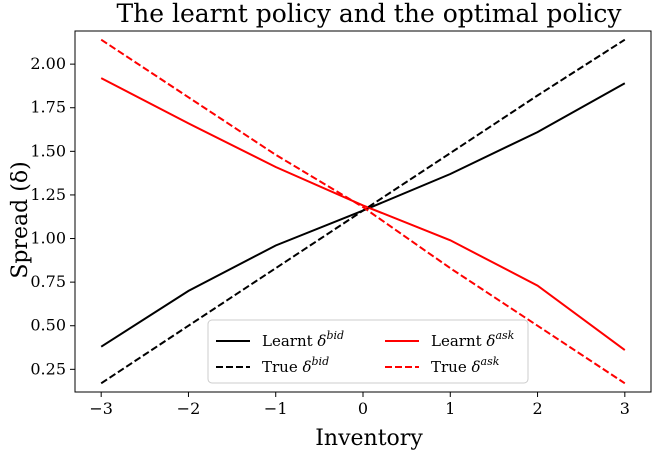 This screenshot has width=664, height=456. What do you see at coordinates (537, 408) in the screenshot?
I see `x-tick-label: 2` at bounding box center [537, 408].